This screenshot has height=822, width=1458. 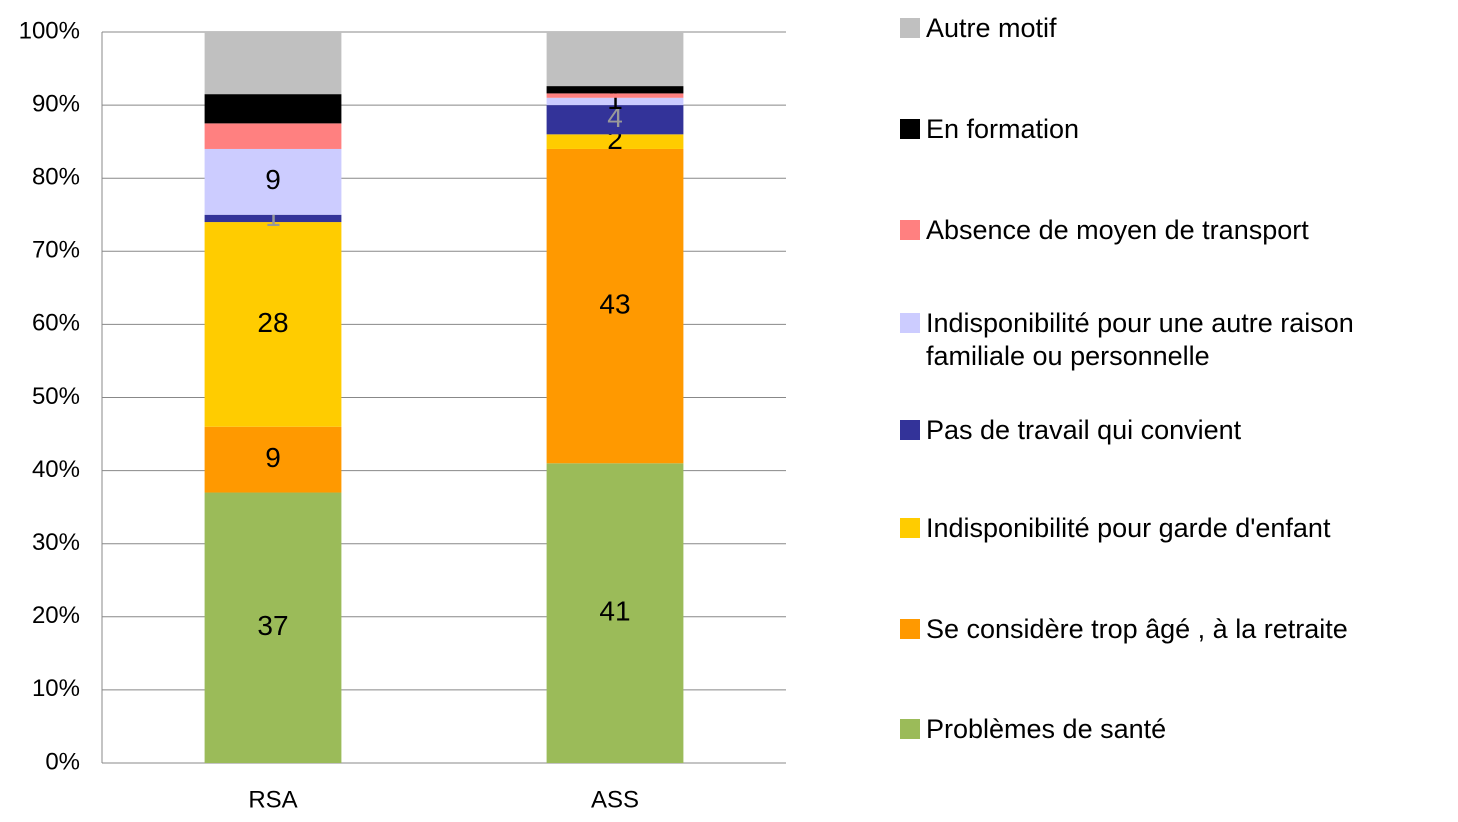 I want to click on data-label: 4, so click(x=615, y=117).